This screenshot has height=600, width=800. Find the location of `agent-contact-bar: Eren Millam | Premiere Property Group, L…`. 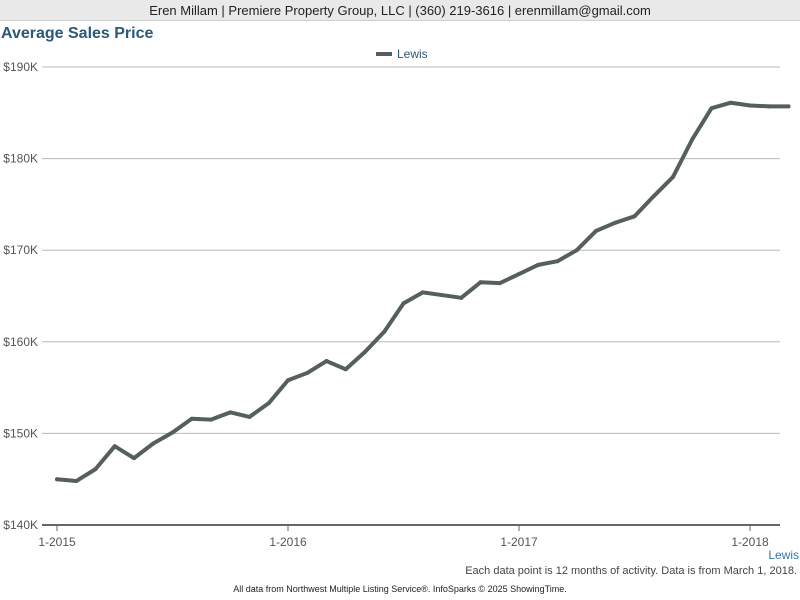

agent-contact-bar: Eren Millam | Premiere Property Group, L… is located at coordinates (400, 10).